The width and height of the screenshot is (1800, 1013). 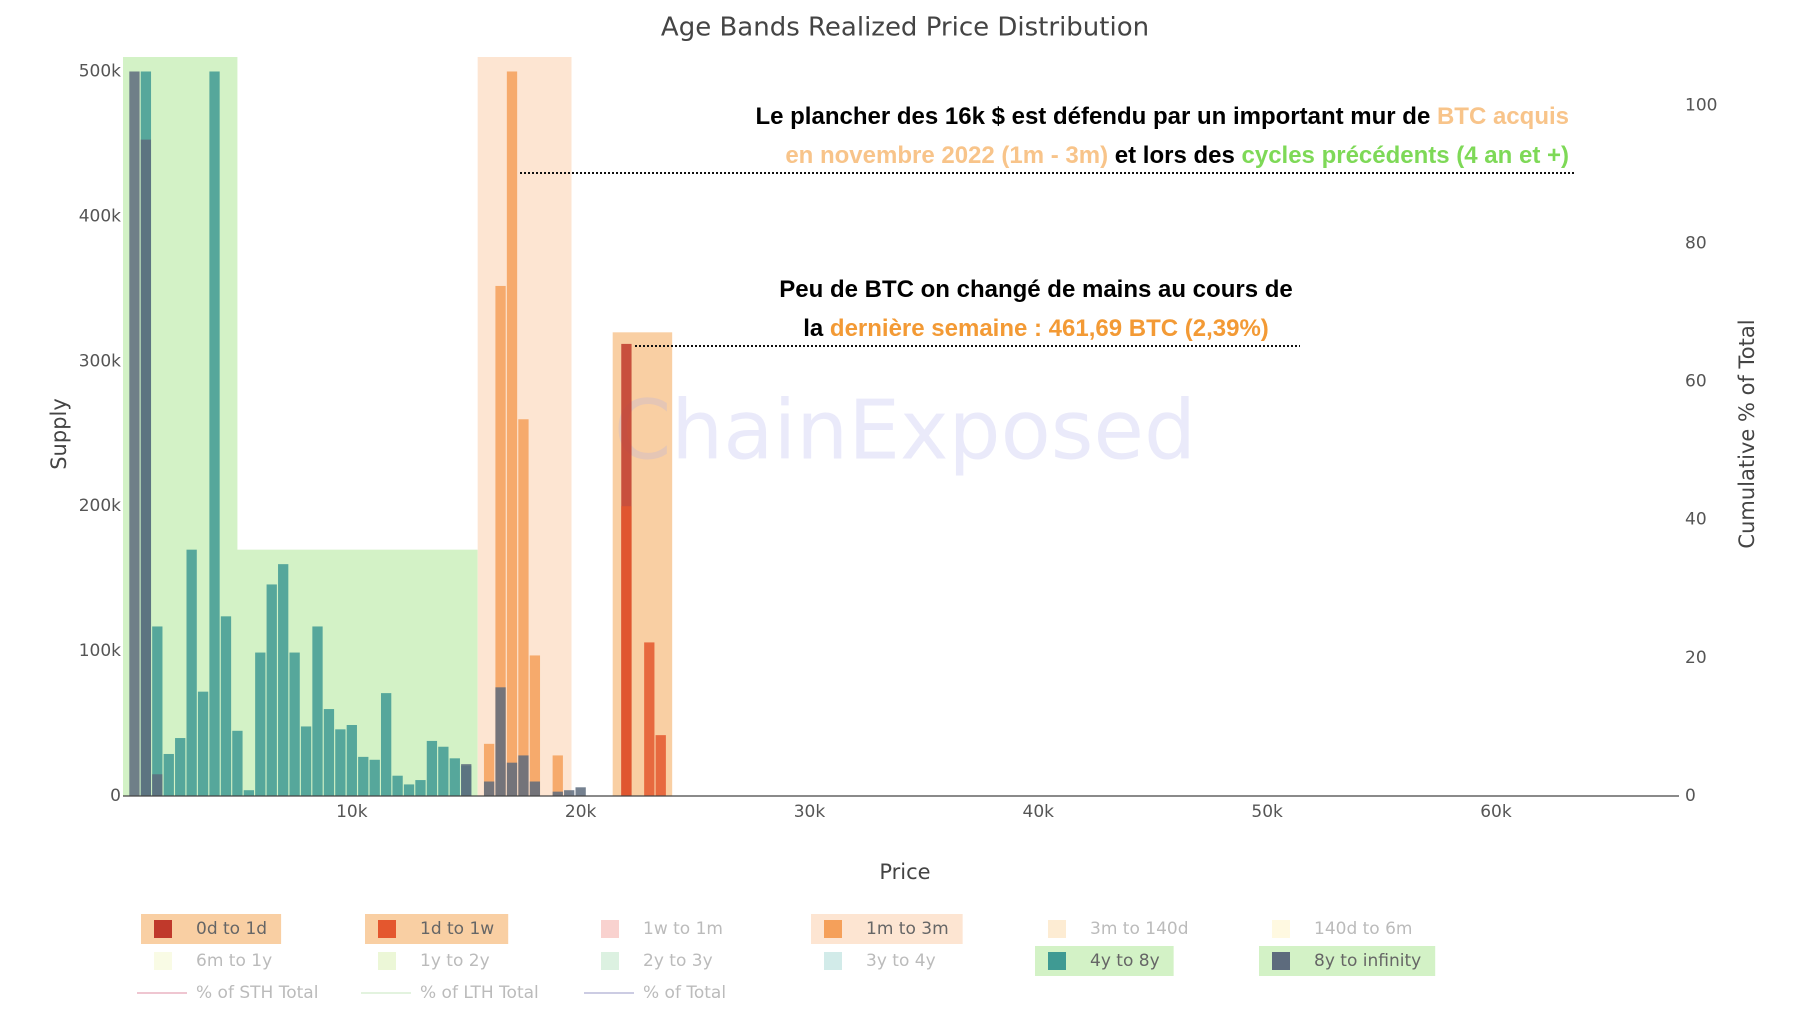 What do you see at coordinates (946, 155) in the screenshot?
I see `annotation-text: en novembre 2022 (1m - 3m)` at bounding box center [946, 155].